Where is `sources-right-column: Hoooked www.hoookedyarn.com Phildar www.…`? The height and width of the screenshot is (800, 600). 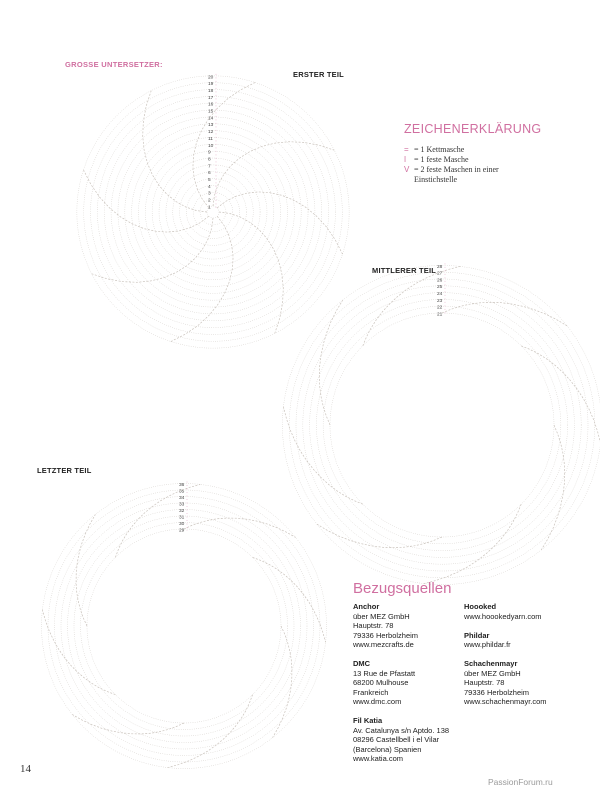 sources-right-column: Hoooked www.hoookedyarn.com Phildar www.… is located at coordinates (524, 659).